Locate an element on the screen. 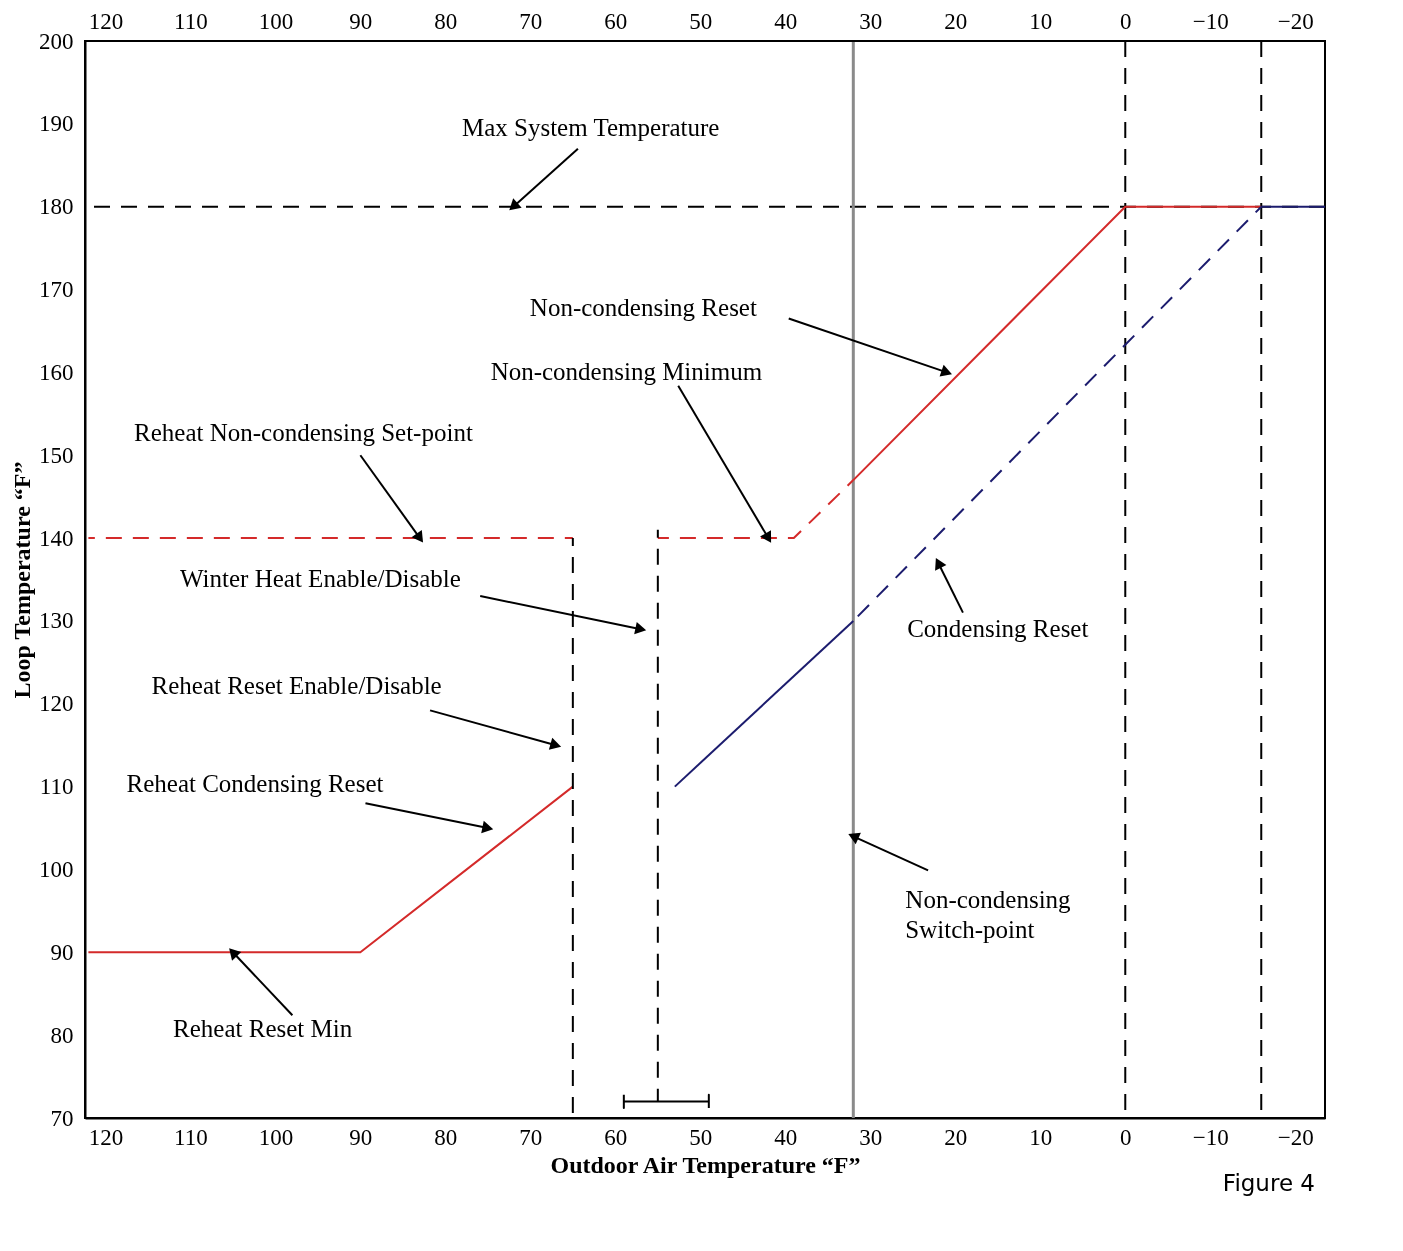 This screenshot has height=1251, width=1403. x2-tick-label: 20 is located at coordinates (956, 21).